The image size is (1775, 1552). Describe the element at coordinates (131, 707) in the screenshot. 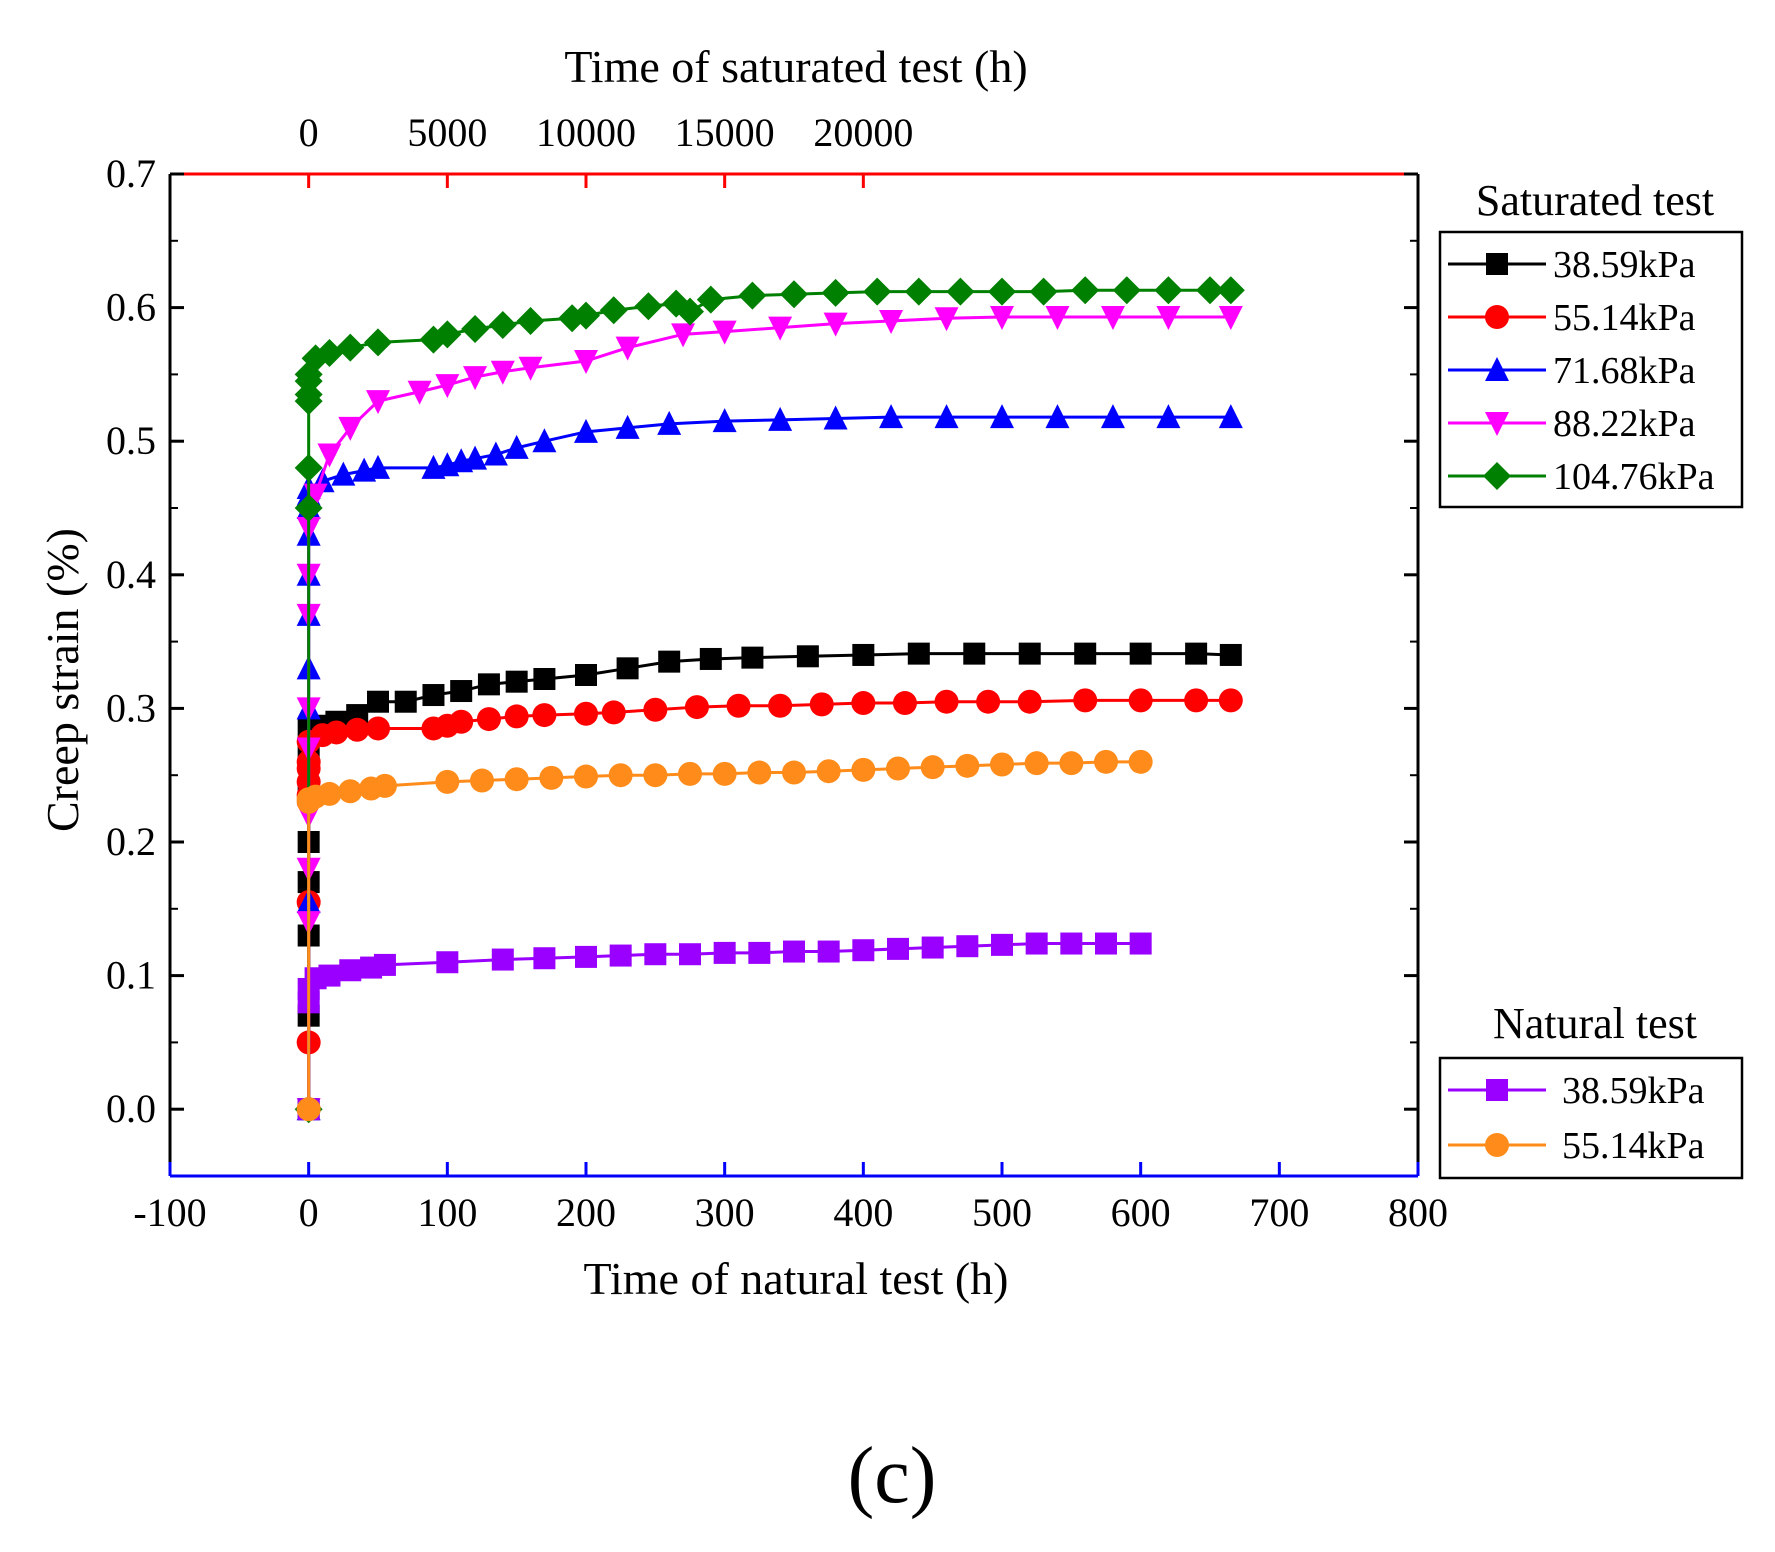

I see `y-tick-label: 0.3` at that location.